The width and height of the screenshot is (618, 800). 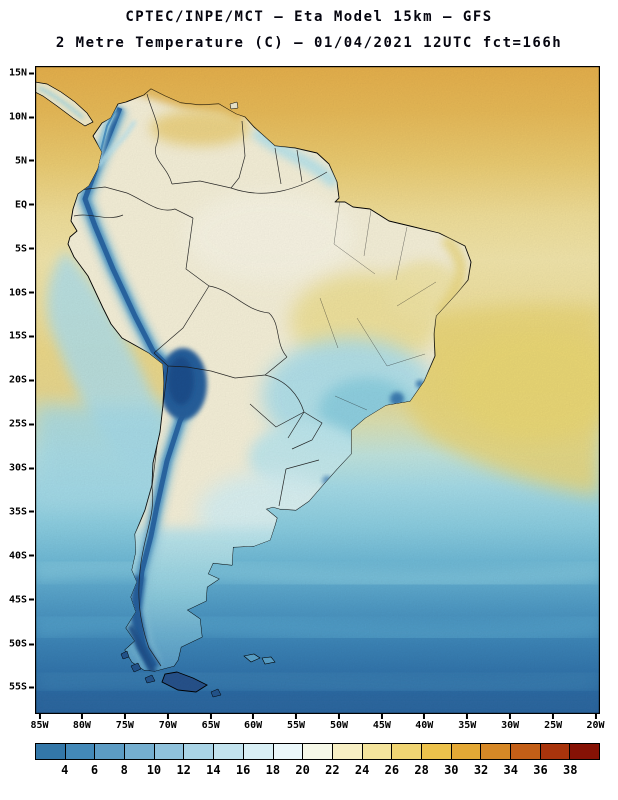 What do you see at coordinates (17, 644) in the screenshot?
I see `lat-tick-label: 50S` at bounding box center [17, 644].